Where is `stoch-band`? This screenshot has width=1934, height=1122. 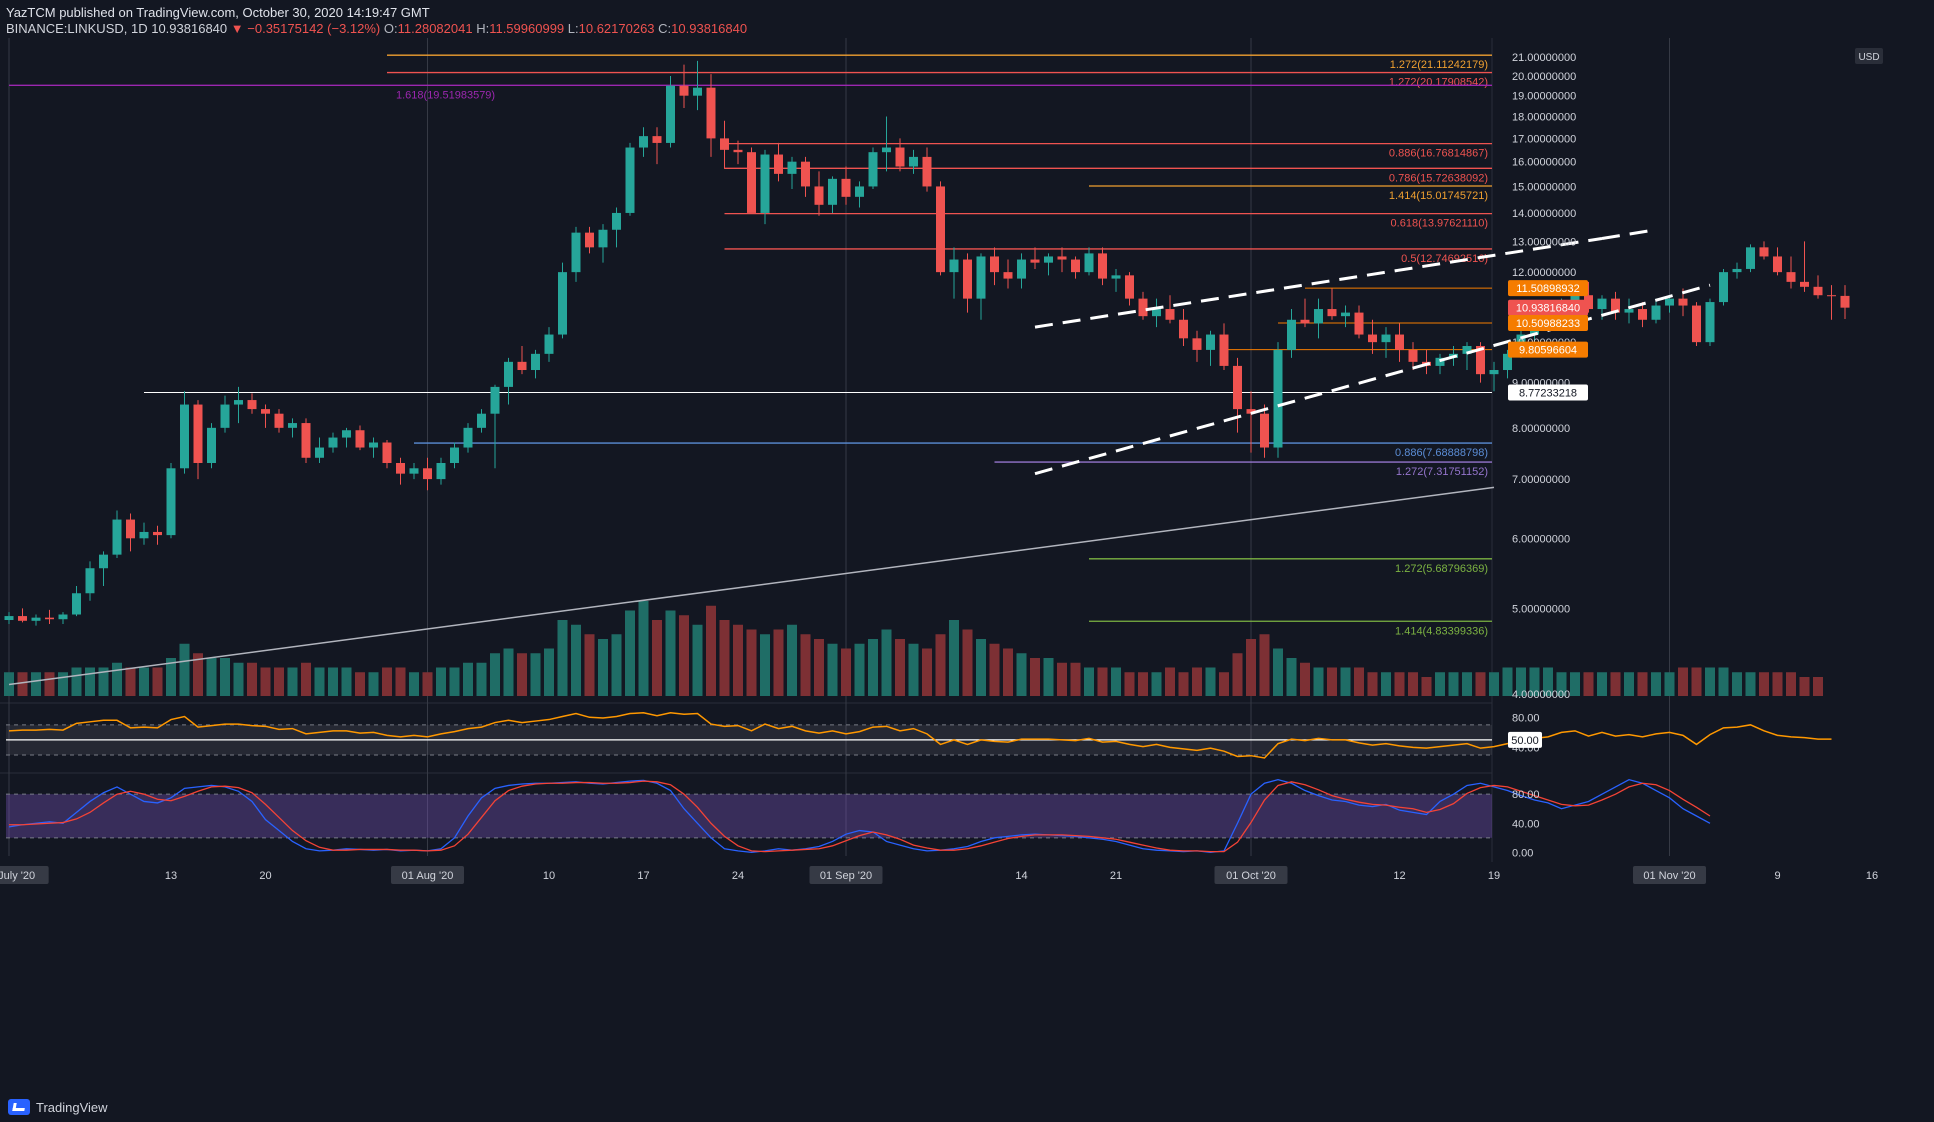 stoch-band is located at coordinates (749, 816).